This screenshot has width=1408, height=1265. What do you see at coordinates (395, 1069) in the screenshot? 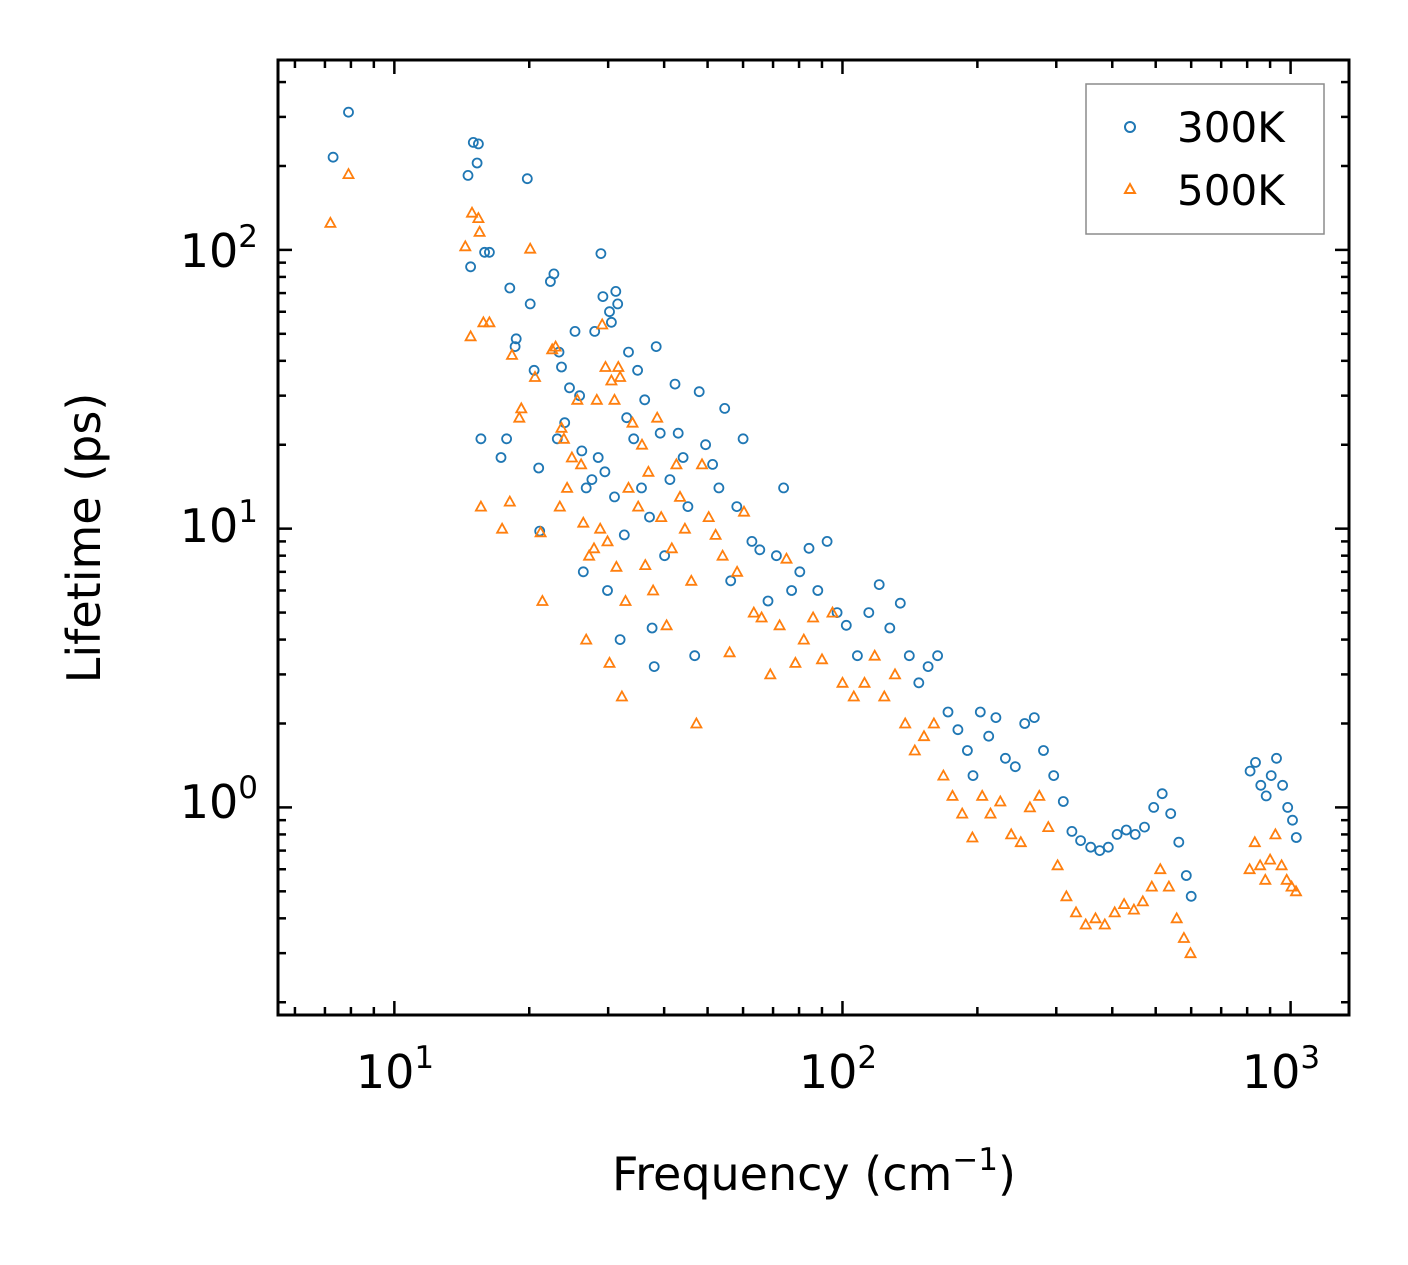
I see `x-tick-label-10: 101` at bounding box center [395, 1069].